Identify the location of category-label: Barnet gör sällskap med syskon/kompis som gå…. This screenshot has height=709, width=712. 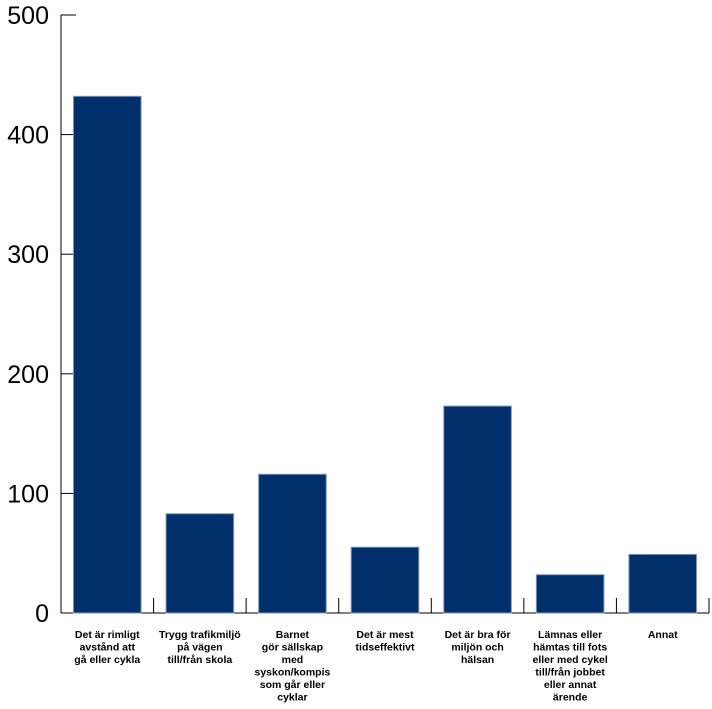
(292, 666).